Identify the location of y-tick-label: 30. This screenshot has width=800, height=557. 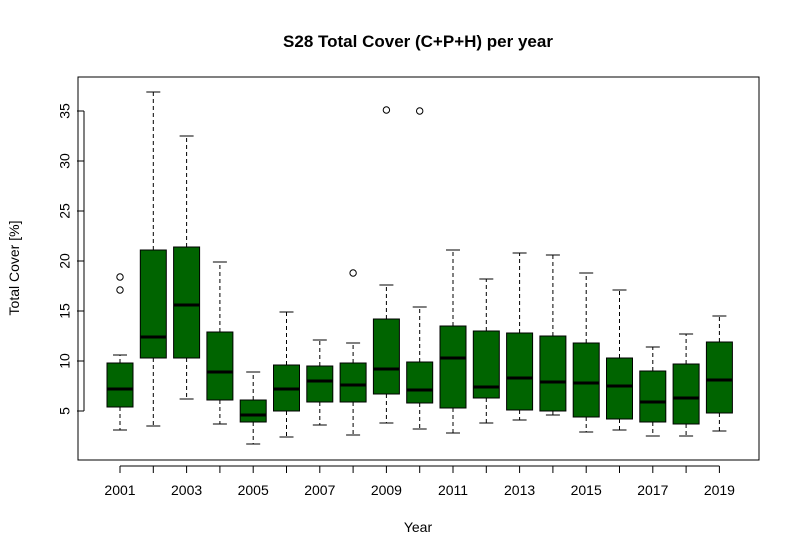
(65, 161).